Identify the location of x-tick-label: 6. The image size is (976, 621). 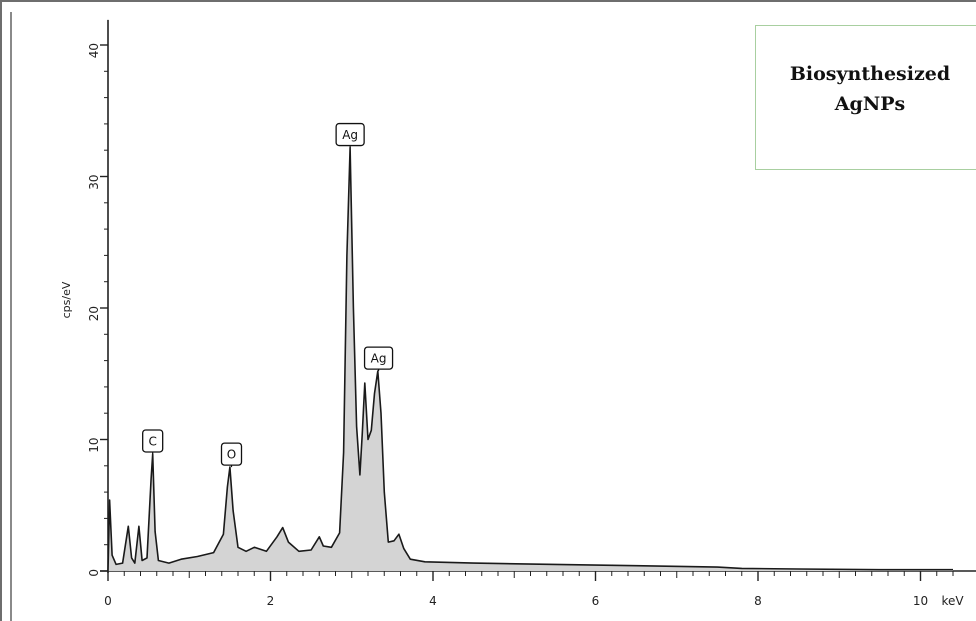
(596, 601).